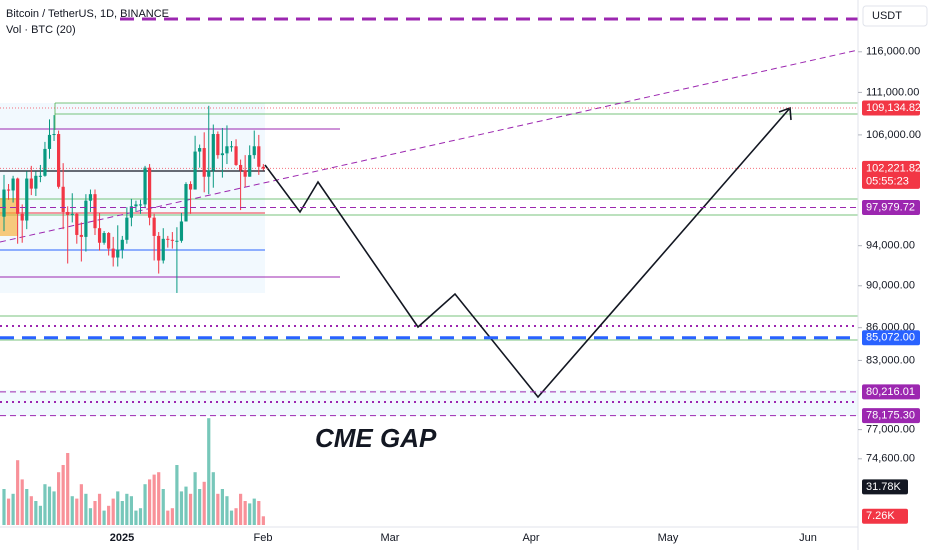  Describe the element at coordinates (893, 108) in the screenshot. I see `price-tag-label: 109,134.82` at that location.